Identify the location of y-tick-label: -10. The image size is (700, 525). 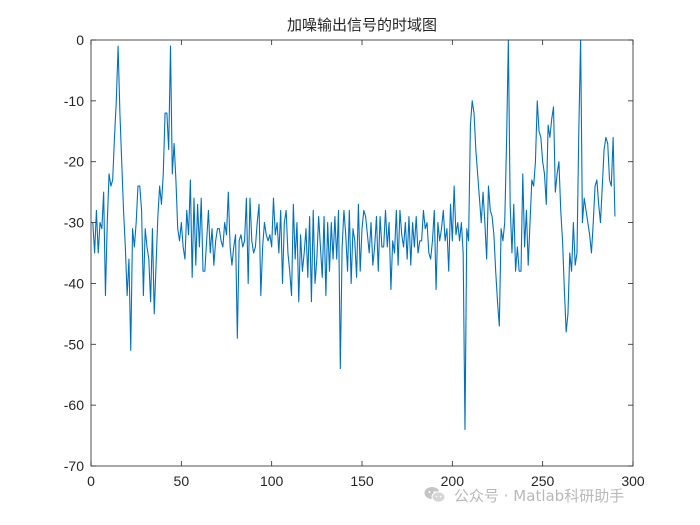
(74, 101).